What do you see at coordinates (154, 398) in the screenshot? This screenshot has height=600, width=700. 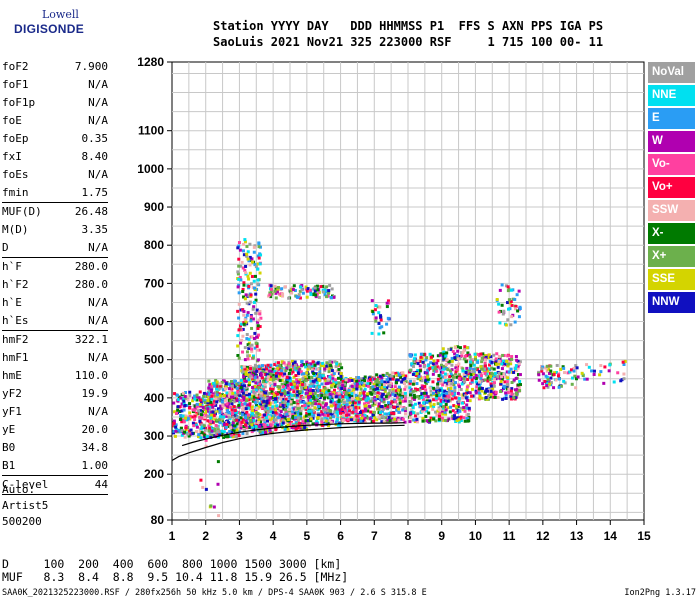 I see `y-tick-label: 400` at bounding box center [154, 398].